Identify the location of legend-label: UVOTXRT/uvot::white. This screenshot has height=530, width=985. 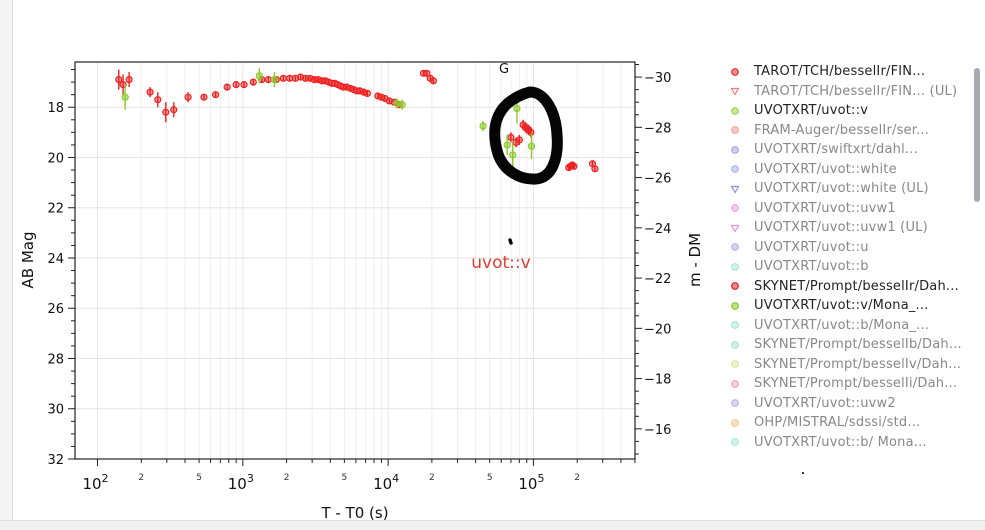
(825, 169).